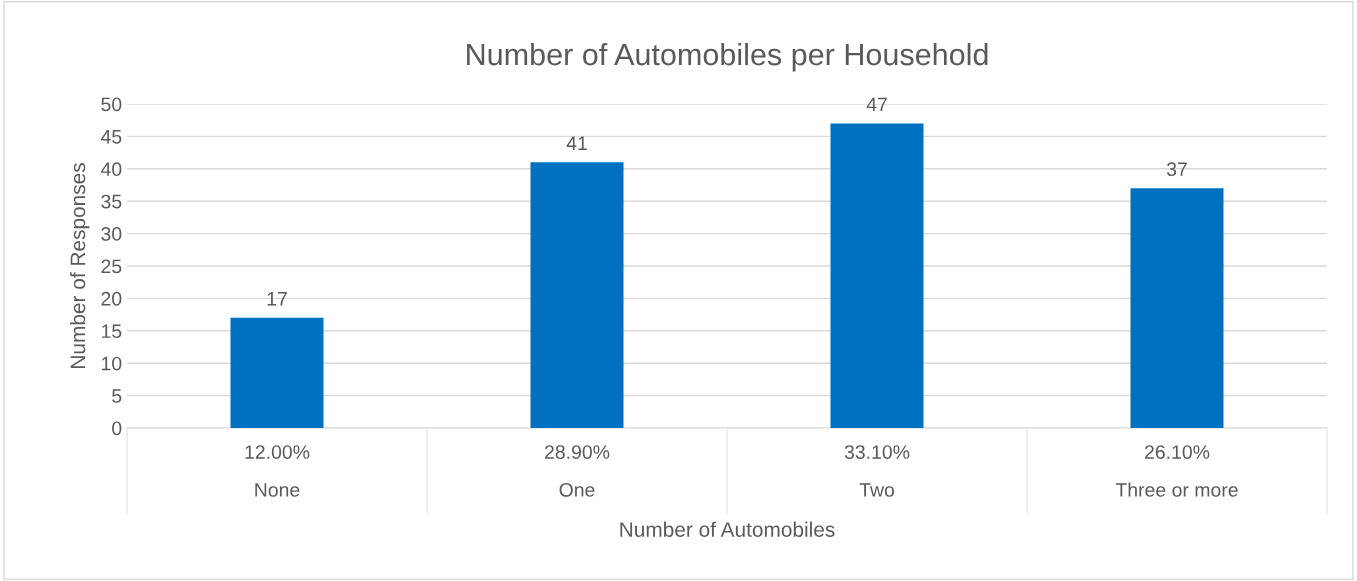 The width and height of the screenshot is (1357, 581). What do you see at coordinates (111, 137) in the screenshot?
I see `y-tick-label: 45` at bounding box center [111, 137].